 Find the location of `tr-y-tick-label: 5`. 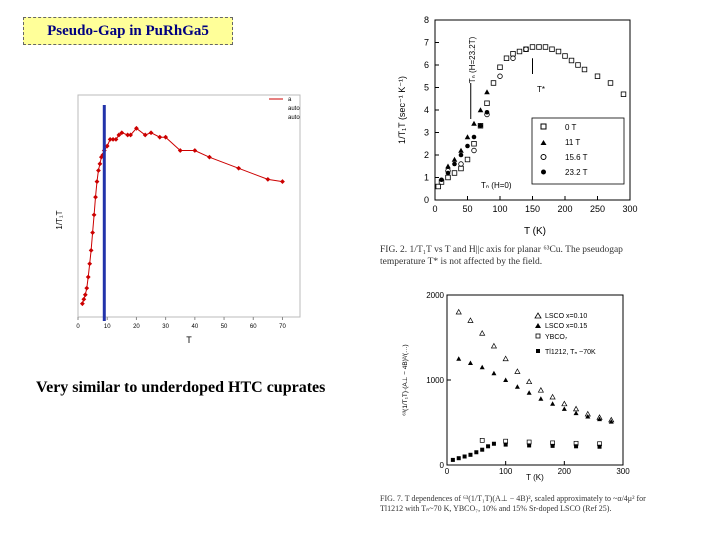

tr-y-tick-label: 5 is located at coordinates (426, 88).